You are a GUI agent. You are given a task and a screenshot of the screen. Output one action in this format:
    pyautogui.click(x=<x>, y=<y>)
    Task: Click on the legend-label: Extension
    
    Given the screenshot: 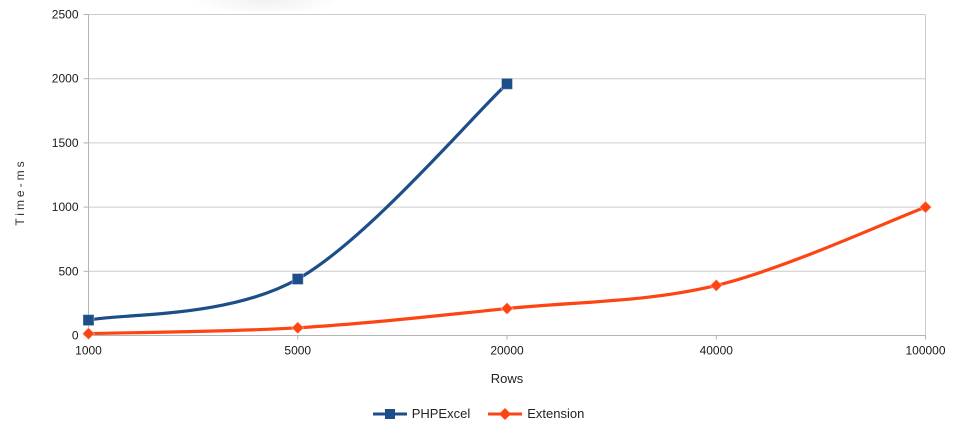 What is the action you would take?
    pyautogui.click(x=556, y=413)
    